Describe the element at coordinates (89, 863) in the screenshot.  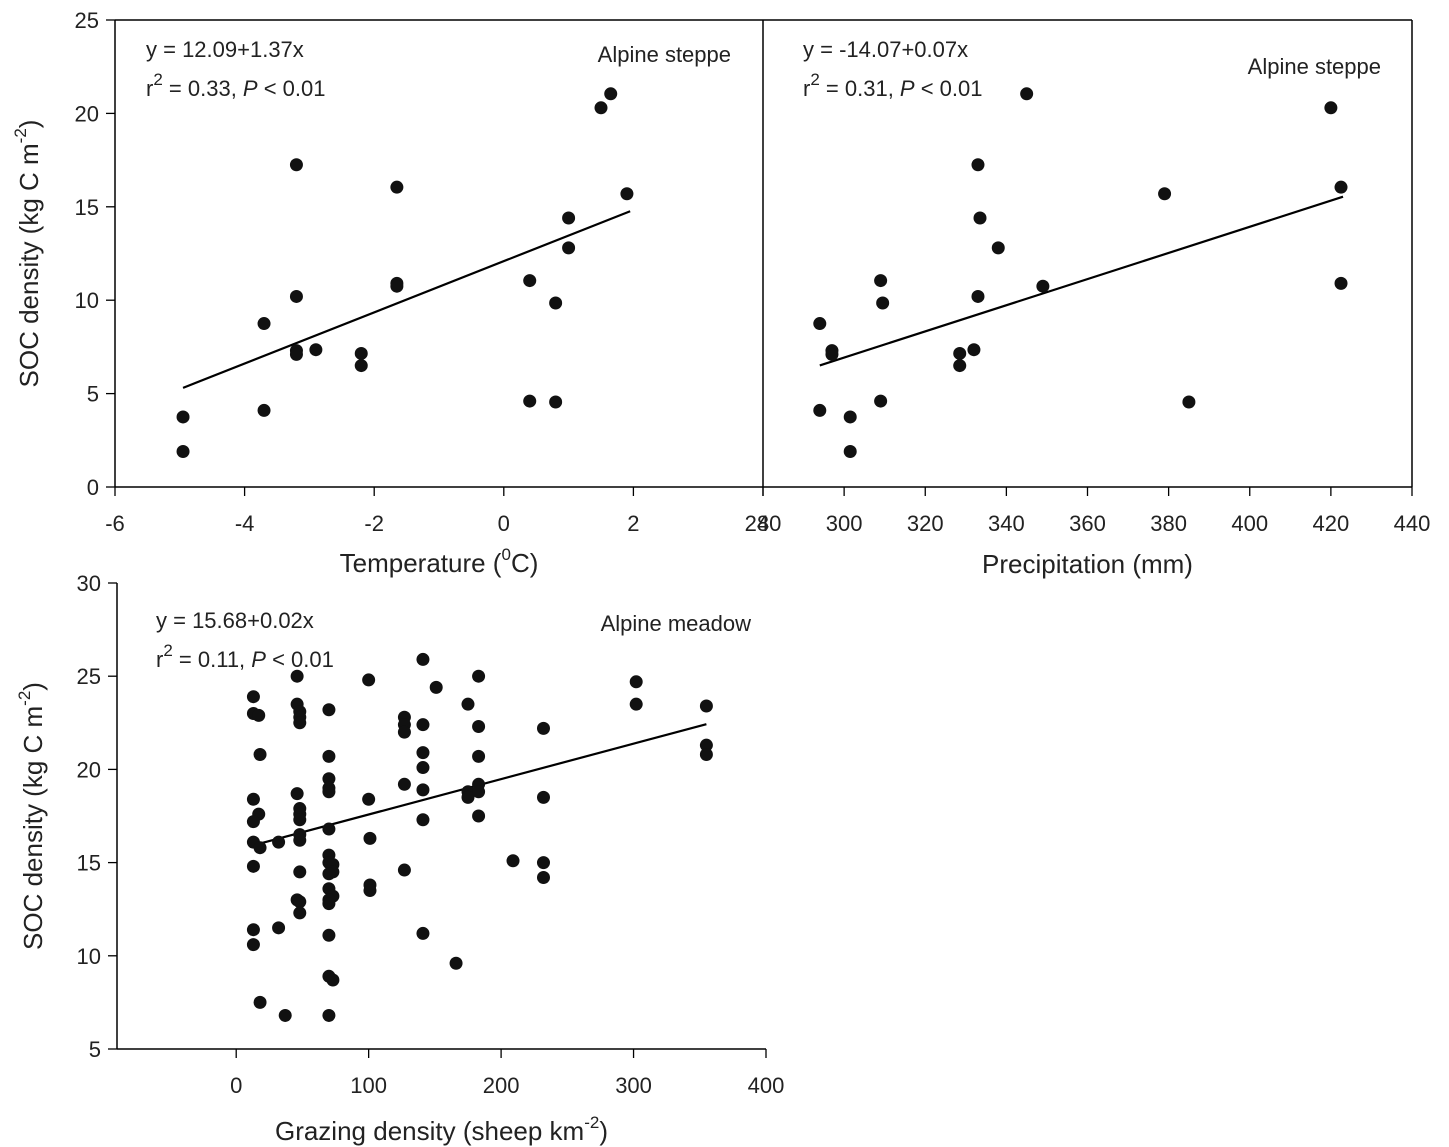
I see `y-tick-label: 15` at that location.